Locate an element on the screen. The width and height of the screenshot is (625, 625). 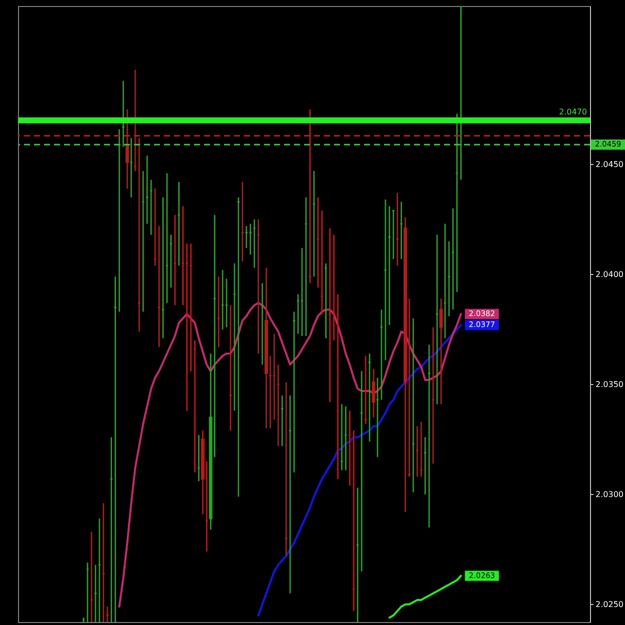
y-tick-label: 2.0350 is located at coordinates (610, 384).